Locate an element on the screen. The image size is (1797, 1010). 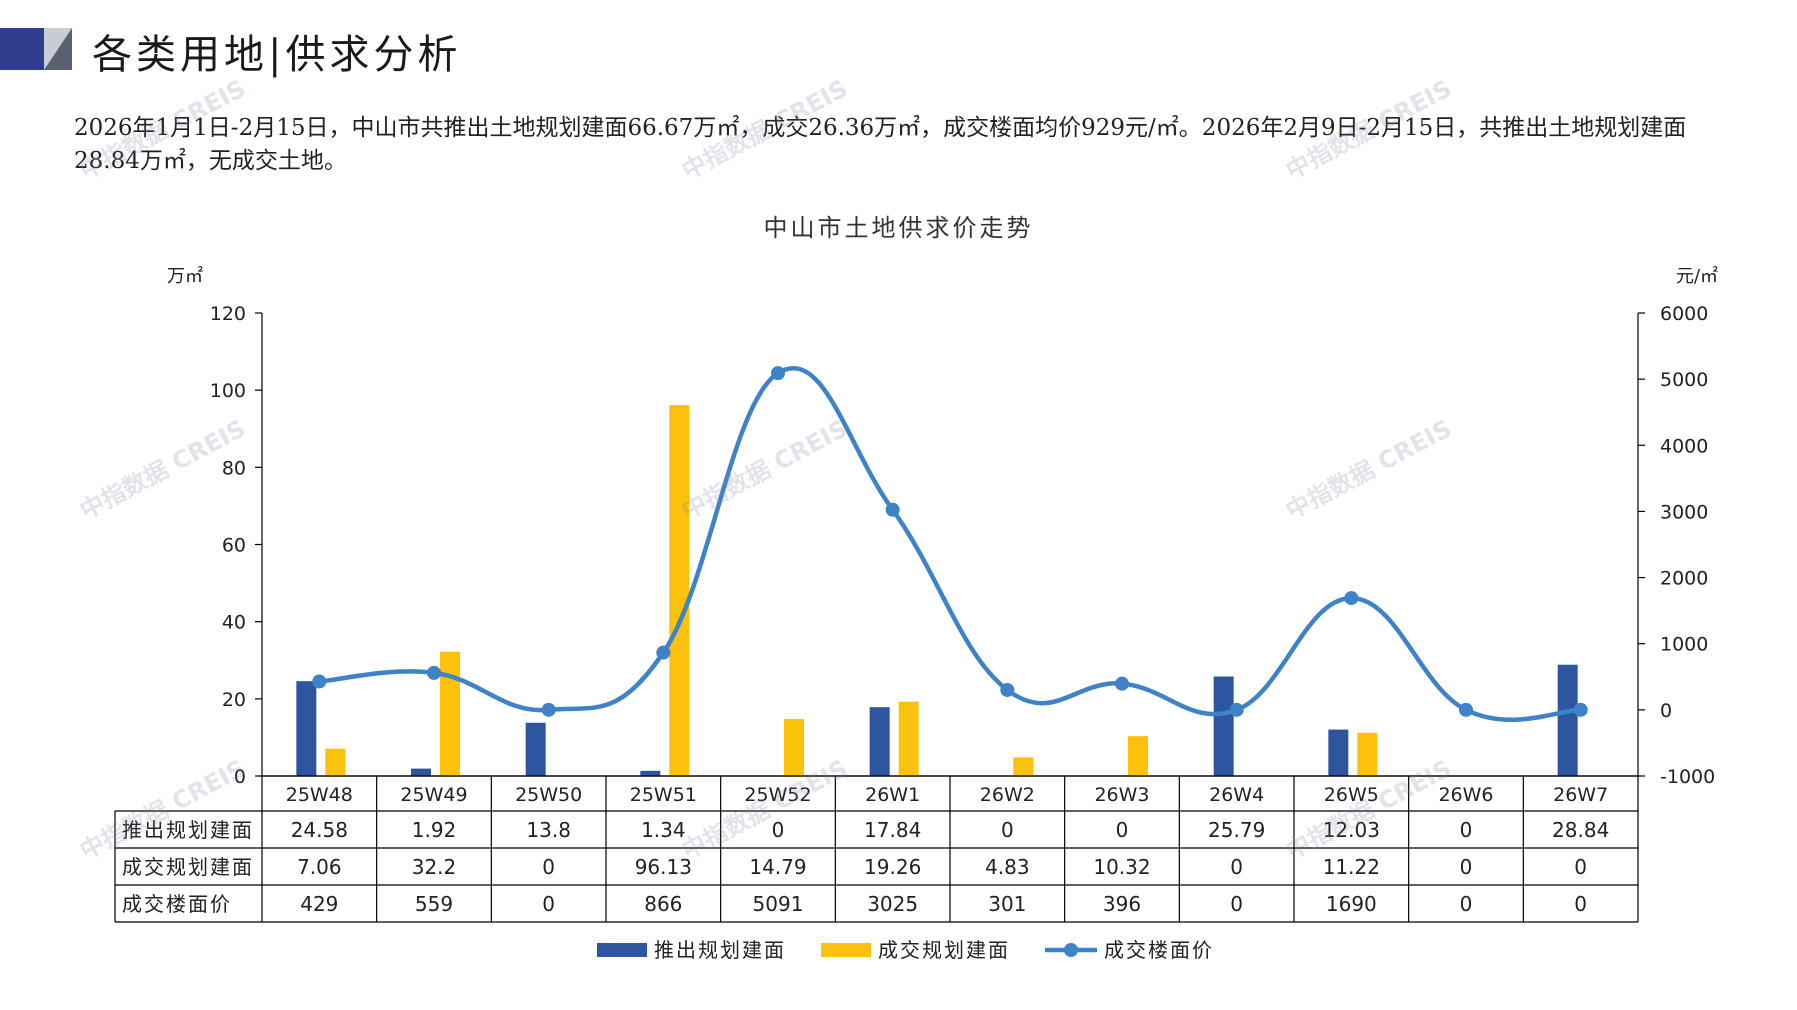
table-value: 13.8 is located at coordinates (548, 830).